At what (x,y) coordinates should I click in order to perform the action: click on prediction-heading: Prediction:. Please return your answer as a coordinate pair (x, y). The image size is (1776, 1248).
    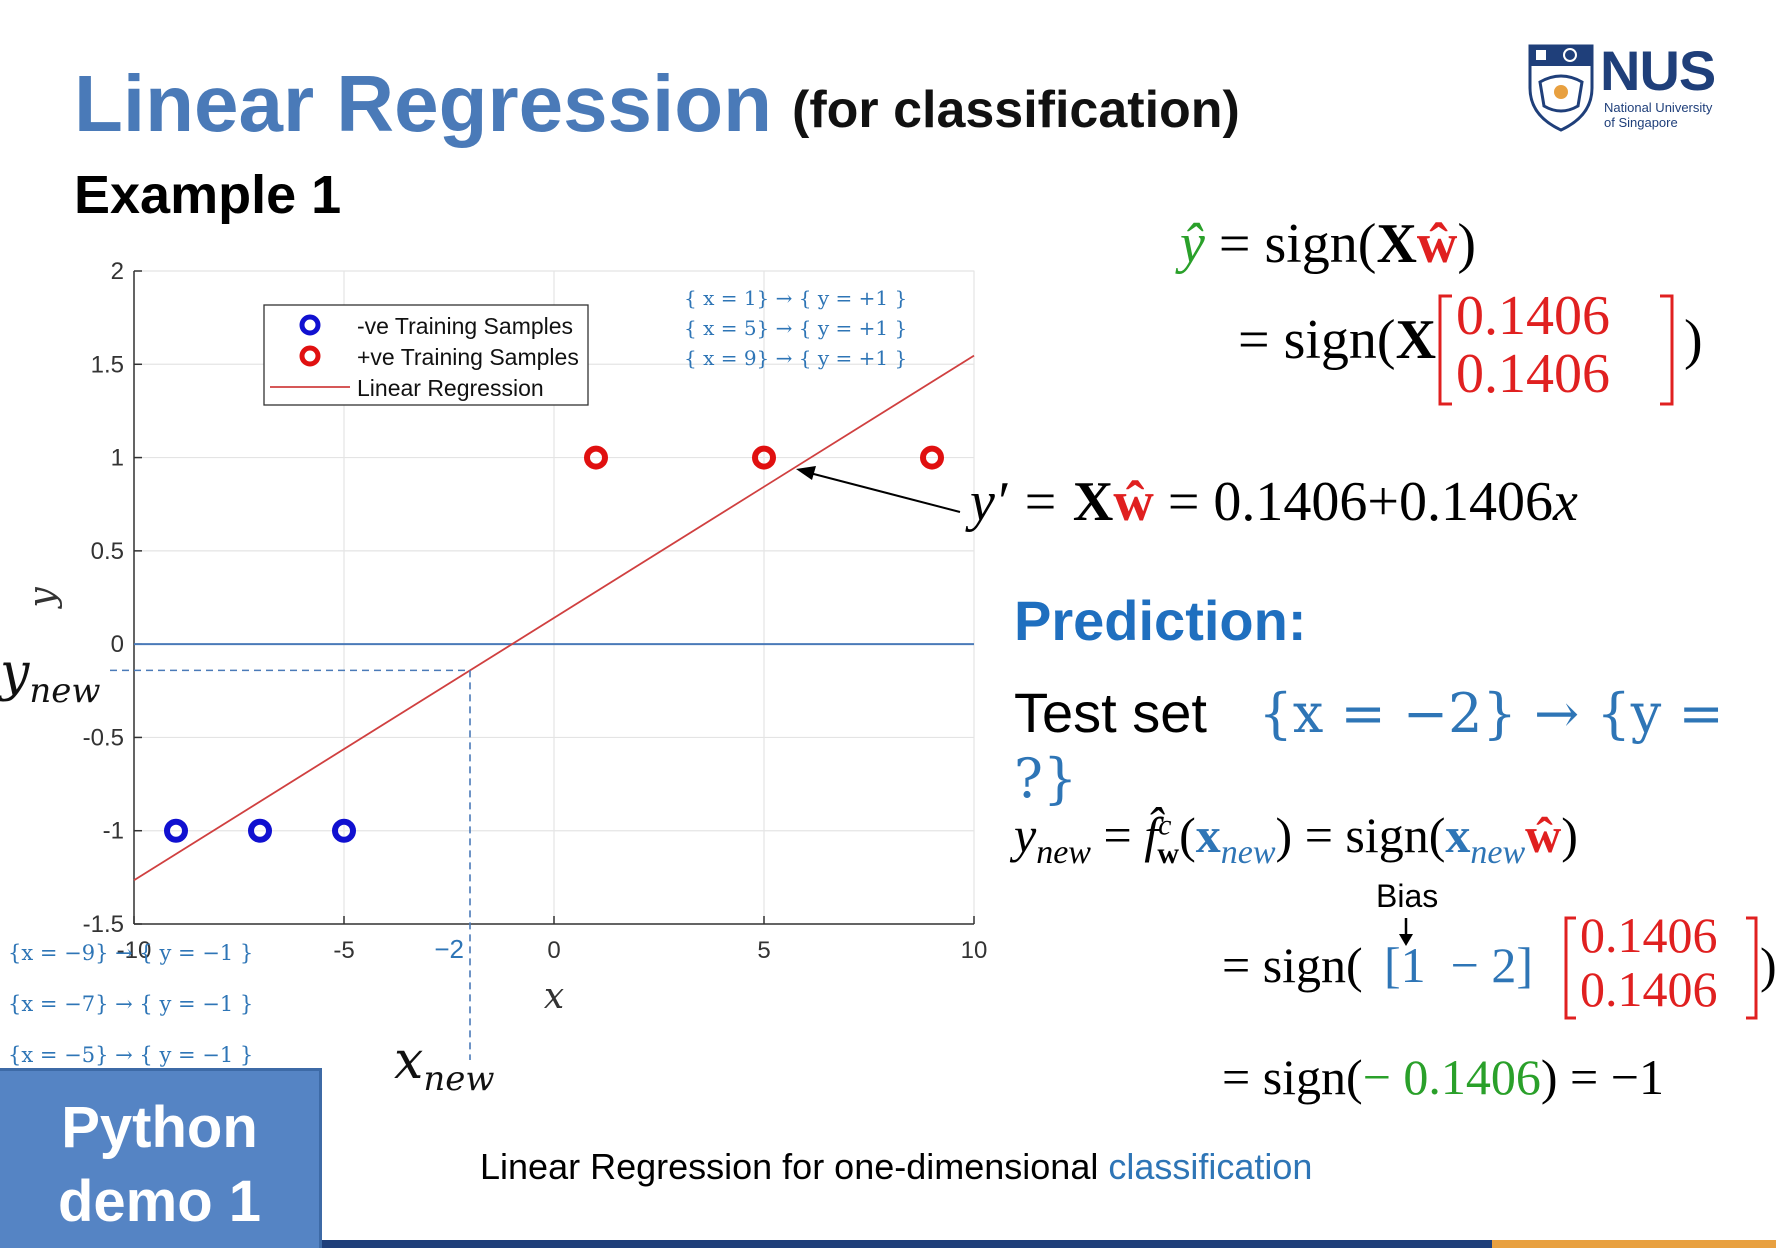
    Looking at the image, I should click on (1160, 620).